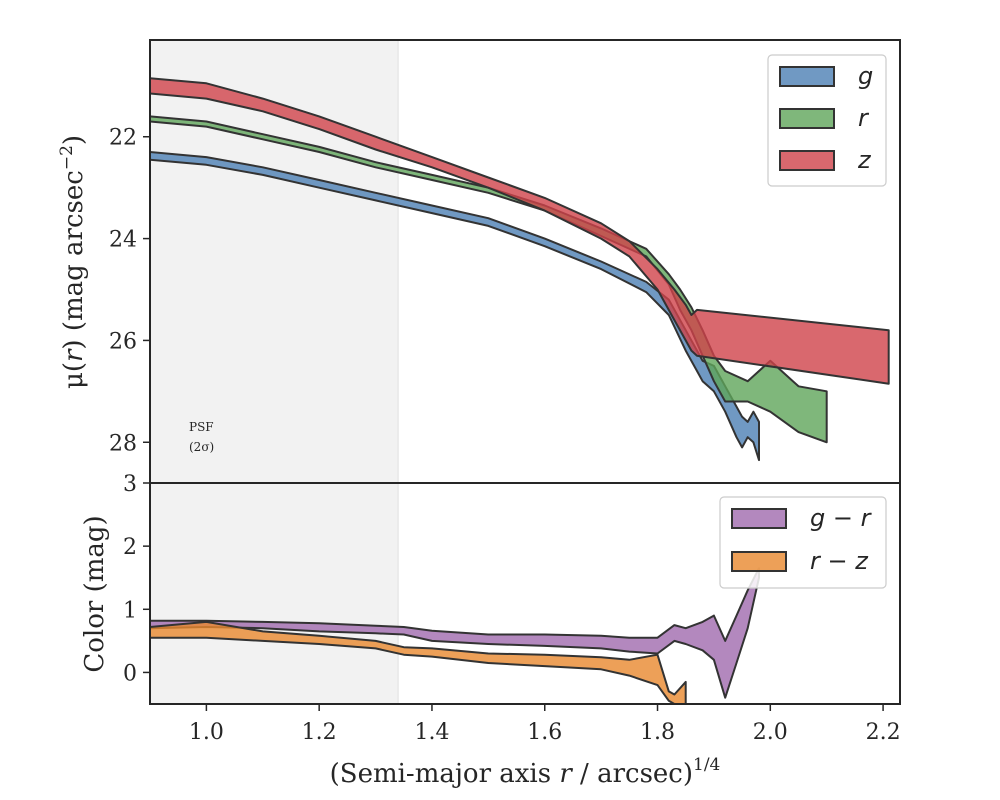  Describe the element at coordinates (803, 542) in the screenshot. I see `bottom-legend: g − r r − z` at that location.